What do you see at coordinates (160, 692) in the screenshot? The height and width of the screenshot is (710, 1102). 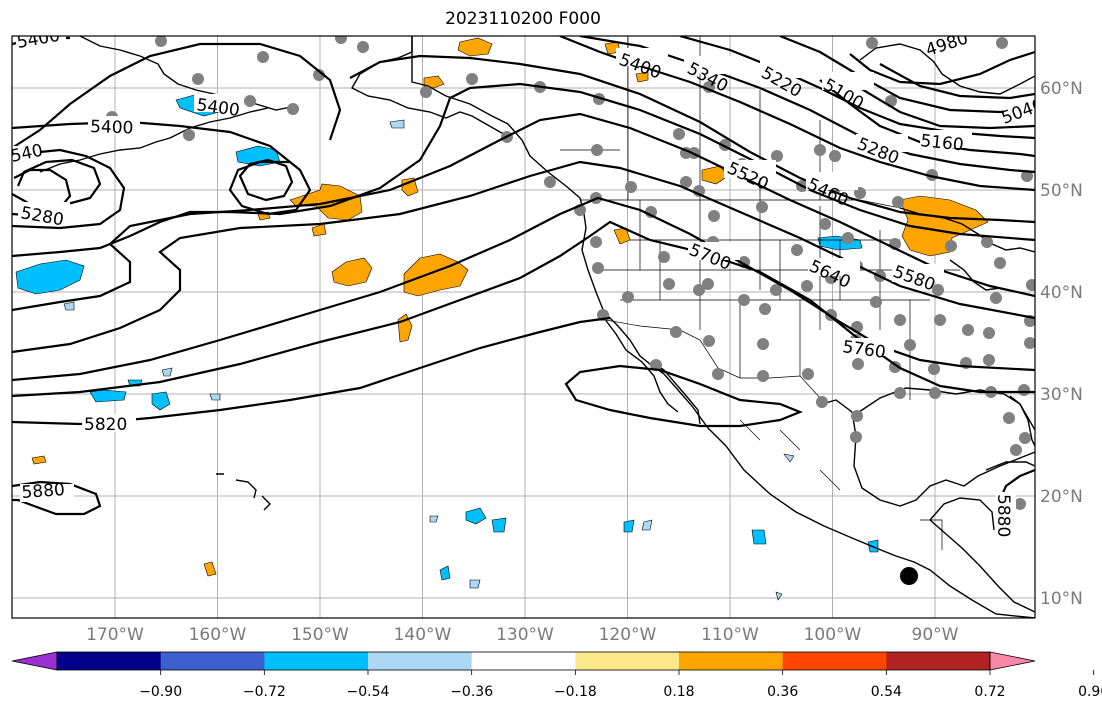 I see `colorbar-tick-label: −0.90` at bounding box center [160, 692].